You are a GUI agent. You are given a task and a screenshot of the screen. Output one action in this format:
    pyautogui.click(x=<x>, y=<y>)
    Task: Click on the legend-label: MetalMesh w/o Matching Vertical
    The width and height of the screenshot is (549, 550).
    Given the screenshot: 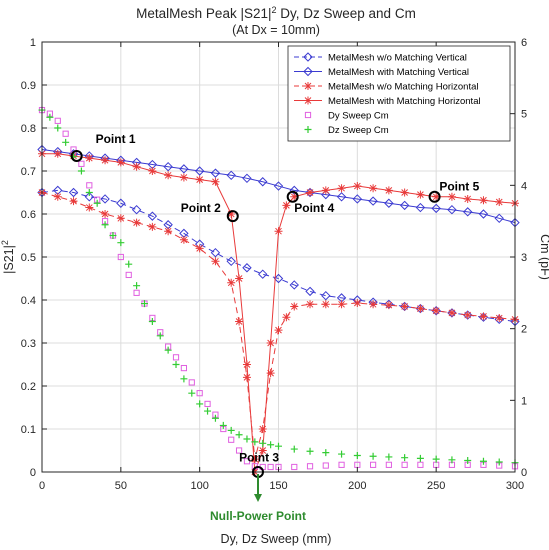 What is the action you would take?
    pyautogui.click(x=397, y=58)
    